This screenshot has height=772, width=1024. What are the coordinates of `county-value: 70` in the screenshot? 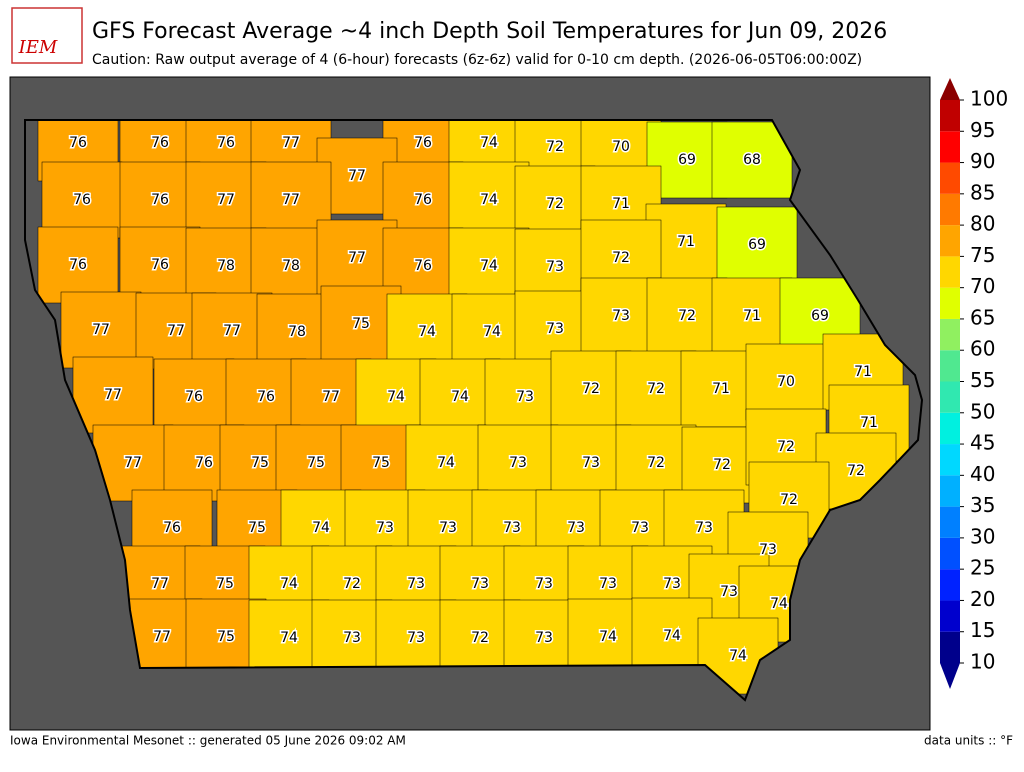 It's located at (786, 382).